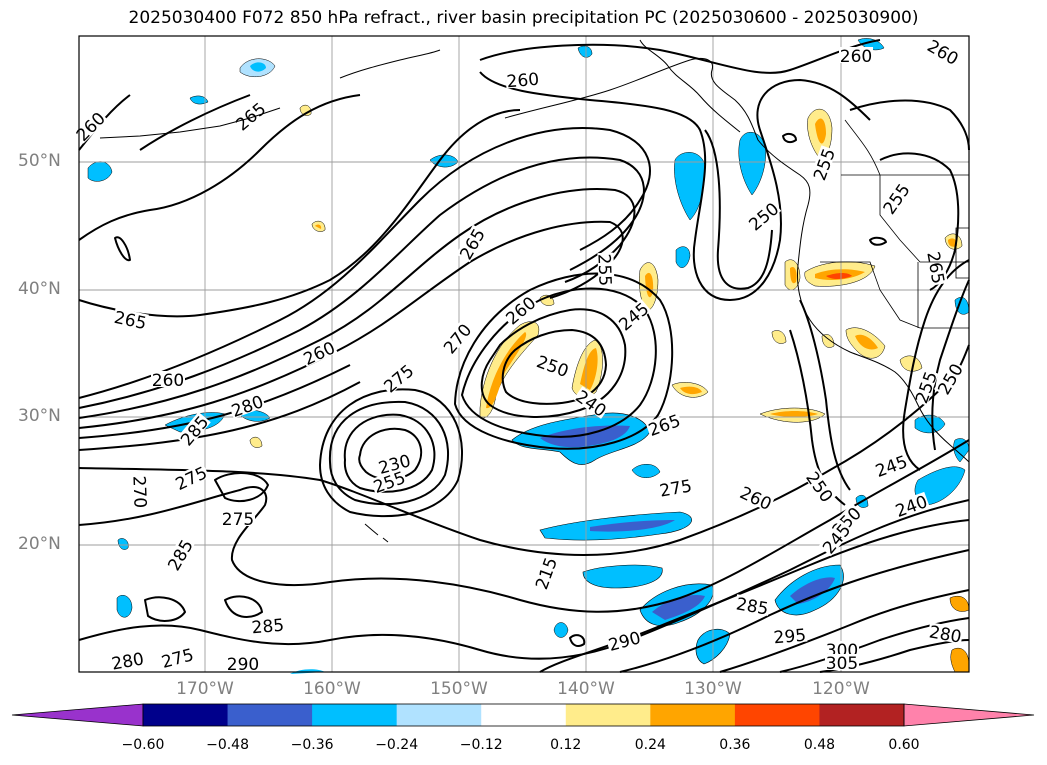  Describe the element at coordinates (566, 745) in the screenshot. I see `colorbar-tick-label: 0.12` at that location.